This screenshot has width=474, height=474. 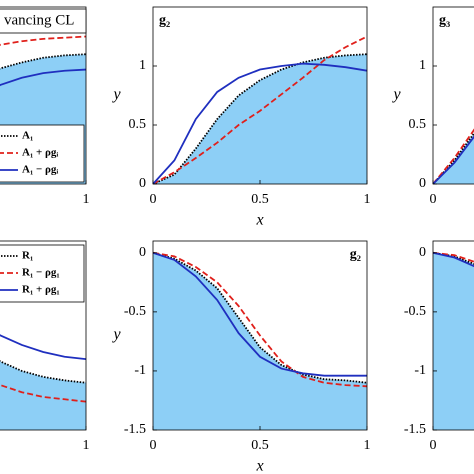 I want to click on legend-label: R₁ + ρg₁, so click(x=41, y=290).